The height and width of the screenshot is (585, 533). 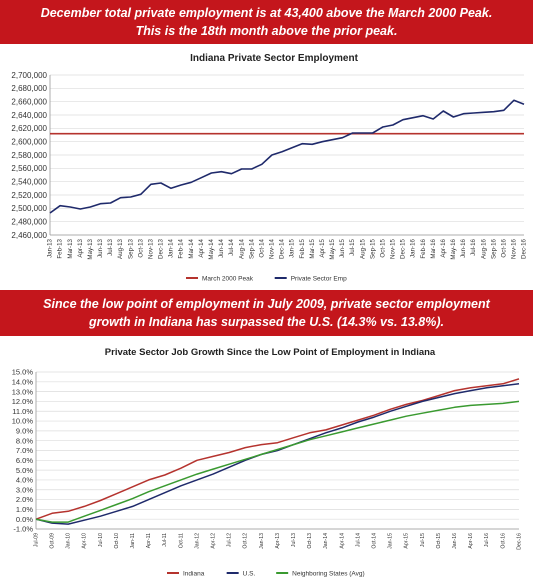 I want to click on x-tick-label: Mar-14, so click(x=191, y=248).